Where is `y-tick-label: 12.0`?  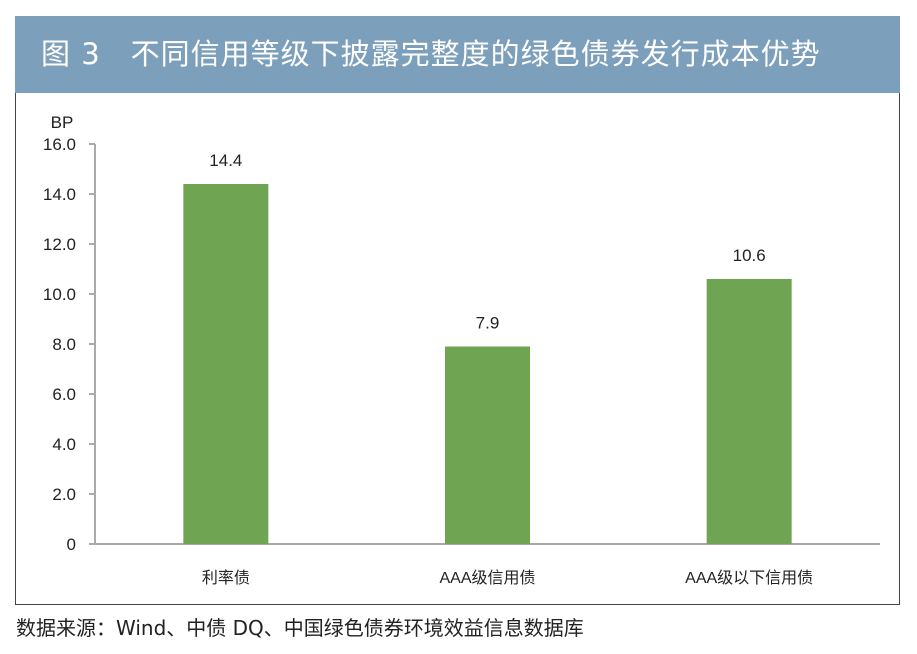
y-tick-label: 12.0 is located at coordinates (59, 244).